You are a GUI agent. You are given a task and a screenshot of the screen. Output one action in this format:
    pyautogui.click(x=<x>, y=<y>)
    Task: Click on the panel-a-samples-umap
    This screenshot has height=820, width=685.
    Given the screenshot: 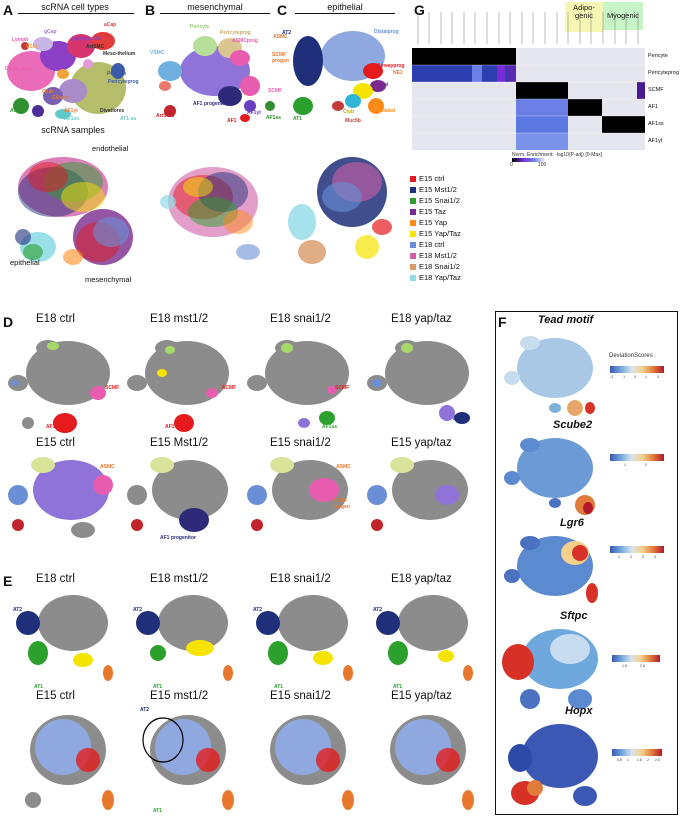 What is the action you would take?
    pyautogui.click(x=74, y=211)
    